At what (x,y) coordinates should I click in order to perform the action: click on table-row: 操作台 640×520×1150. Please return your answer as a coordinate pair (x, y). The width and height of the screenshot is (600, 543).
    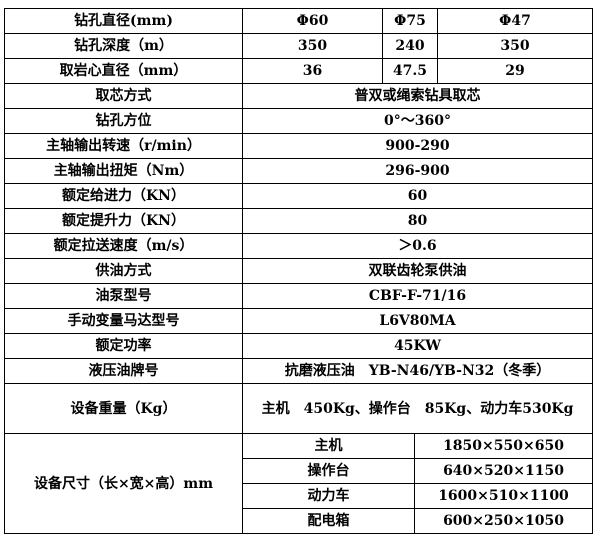
    Looking at the image, I should click on (299, 471).